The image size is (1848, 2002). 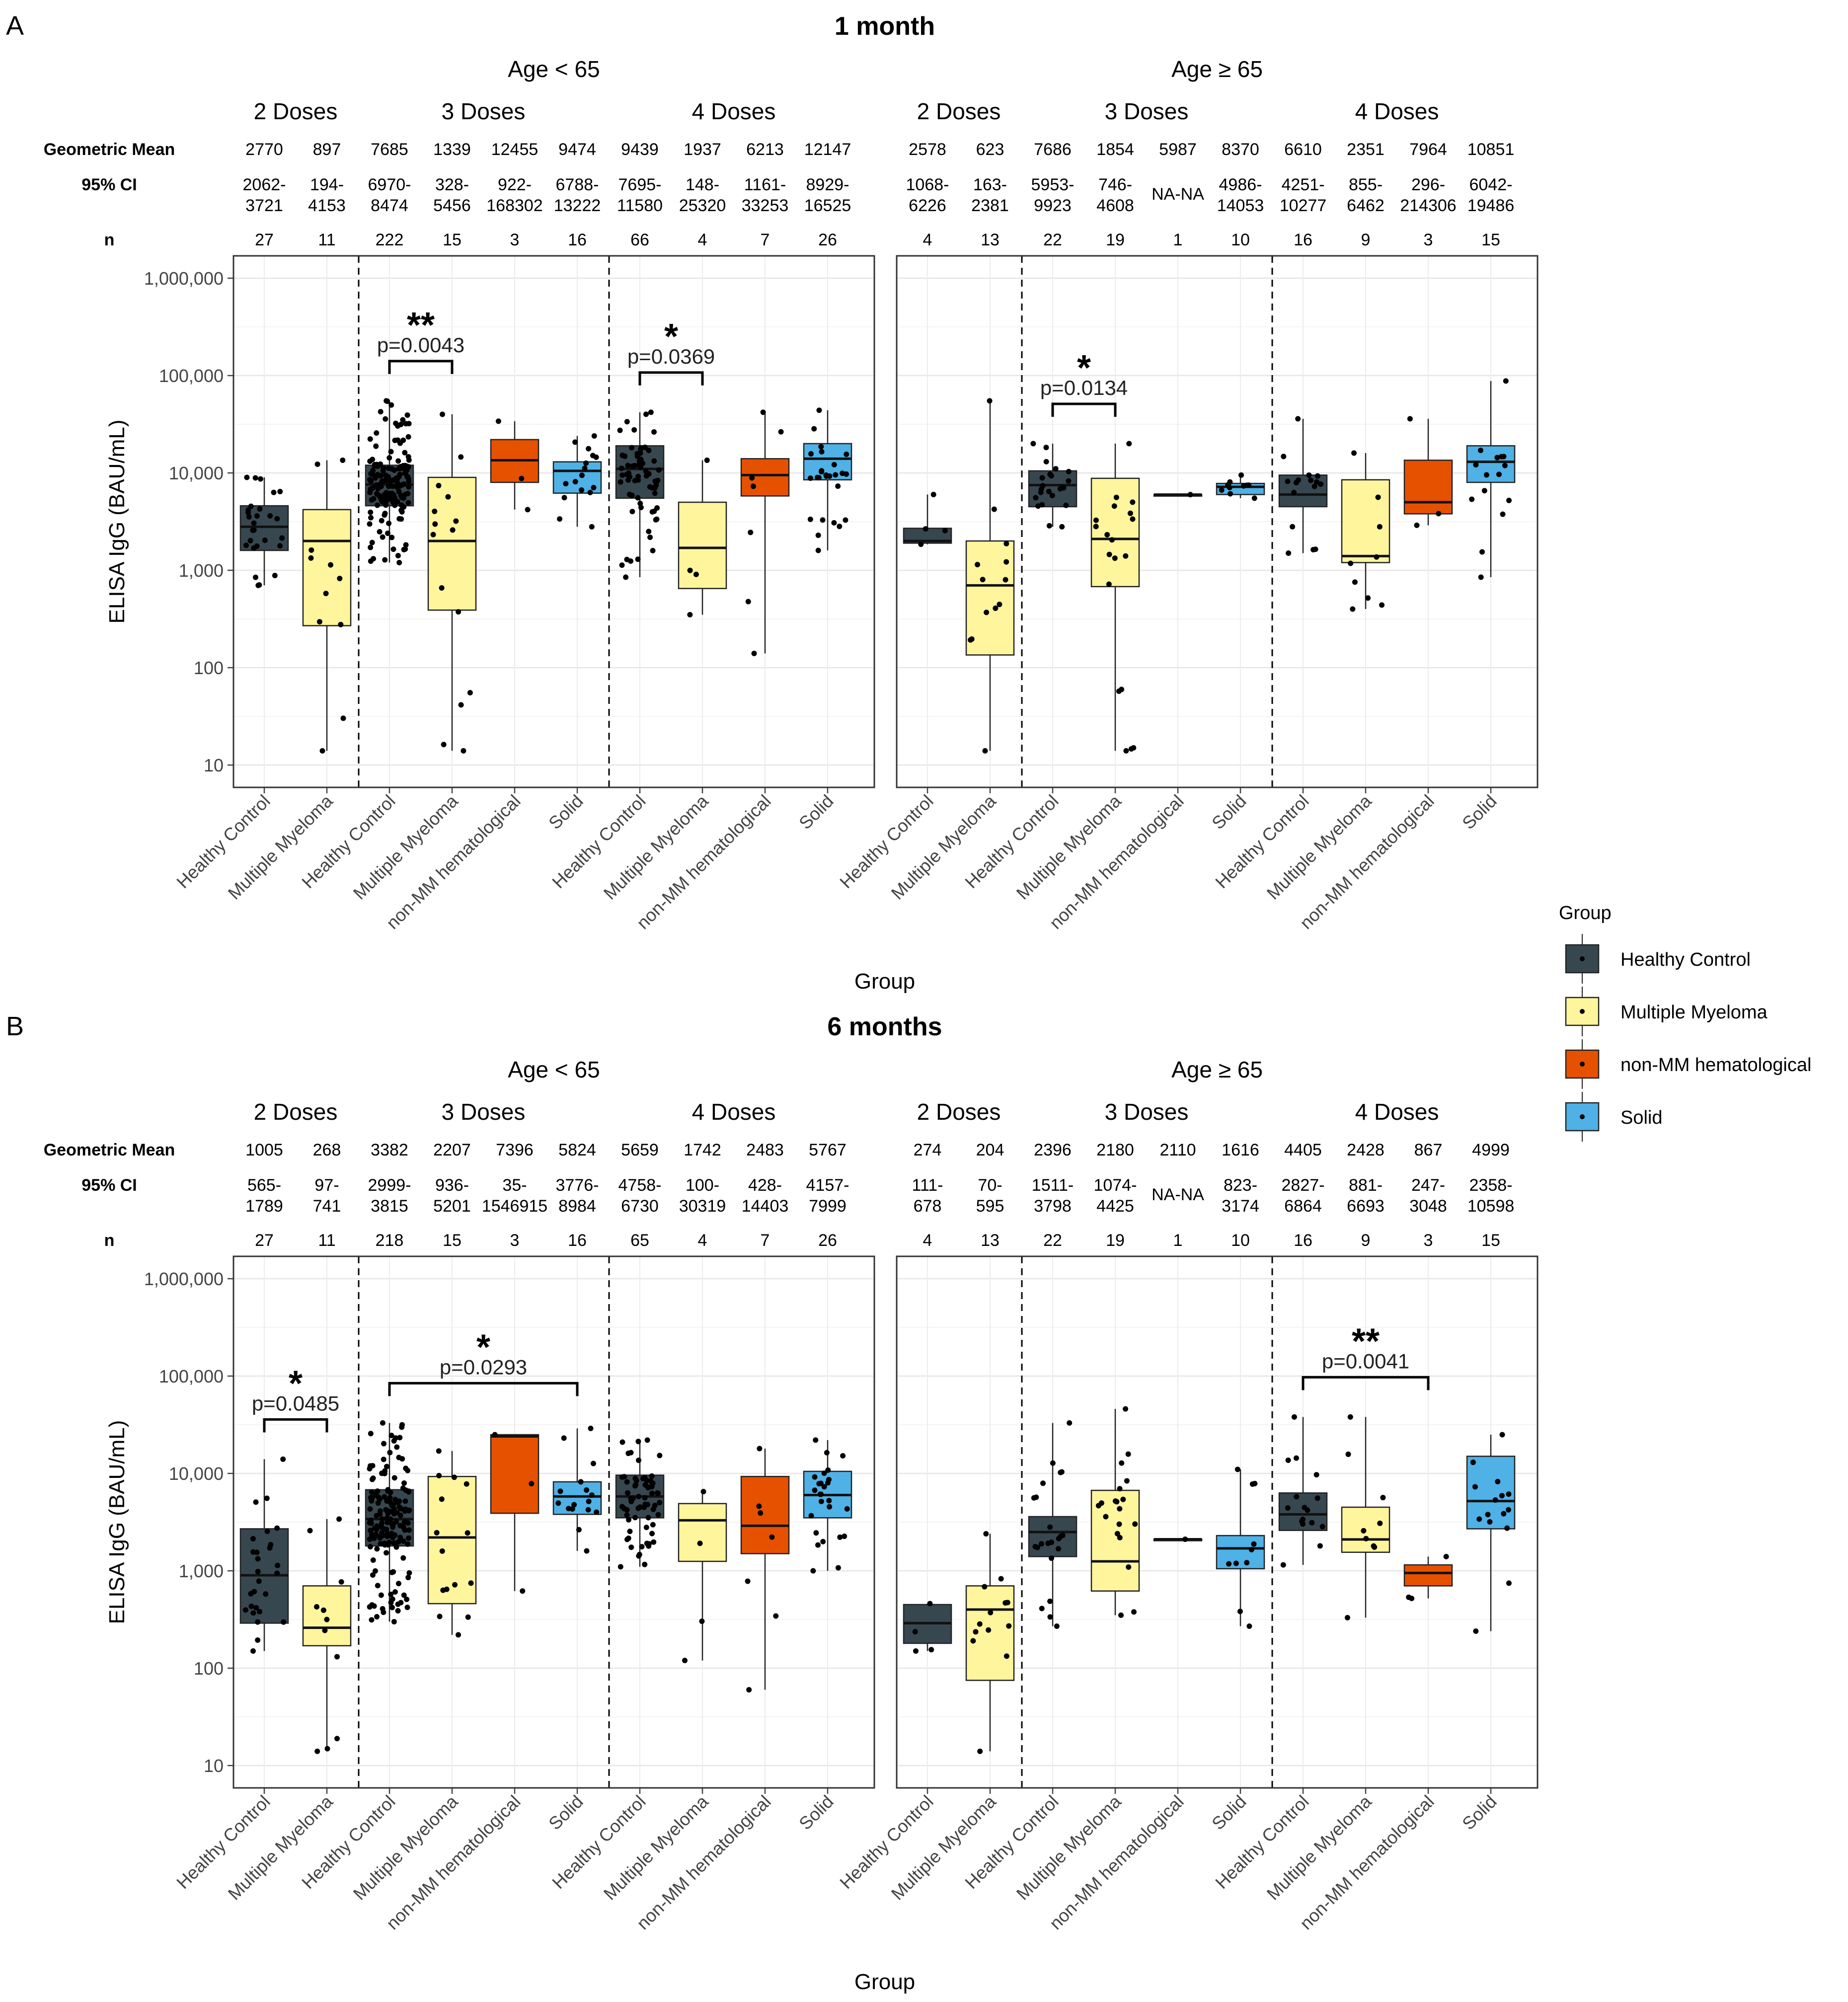 I want to click on geometric-mean-value: 2110, so click(x=1177, y=1150).